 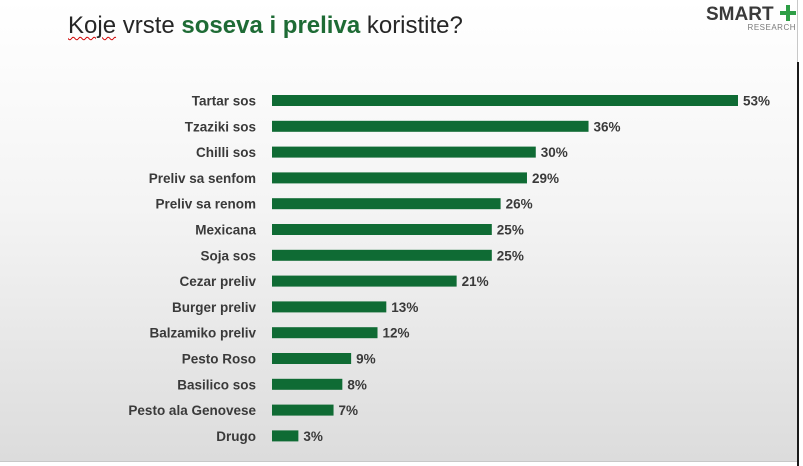 I want to click on bar-tartar-sos, so click(x=505, y=100).